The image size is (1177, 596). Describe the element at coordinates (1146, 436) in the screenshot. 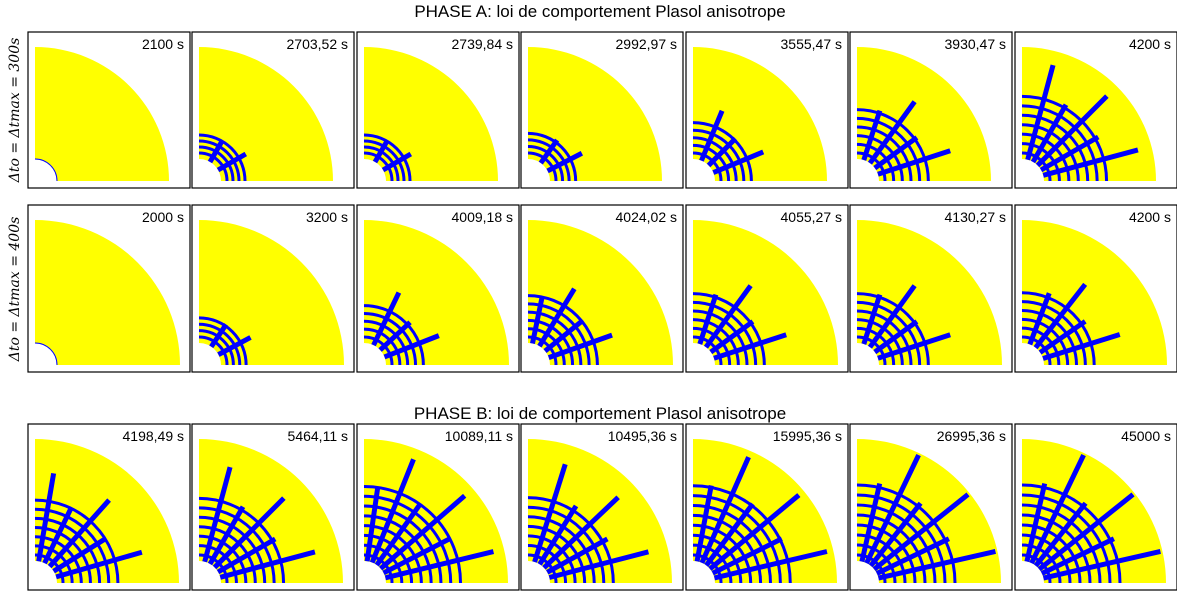

I see `panel-time: 45000 s` at that location.